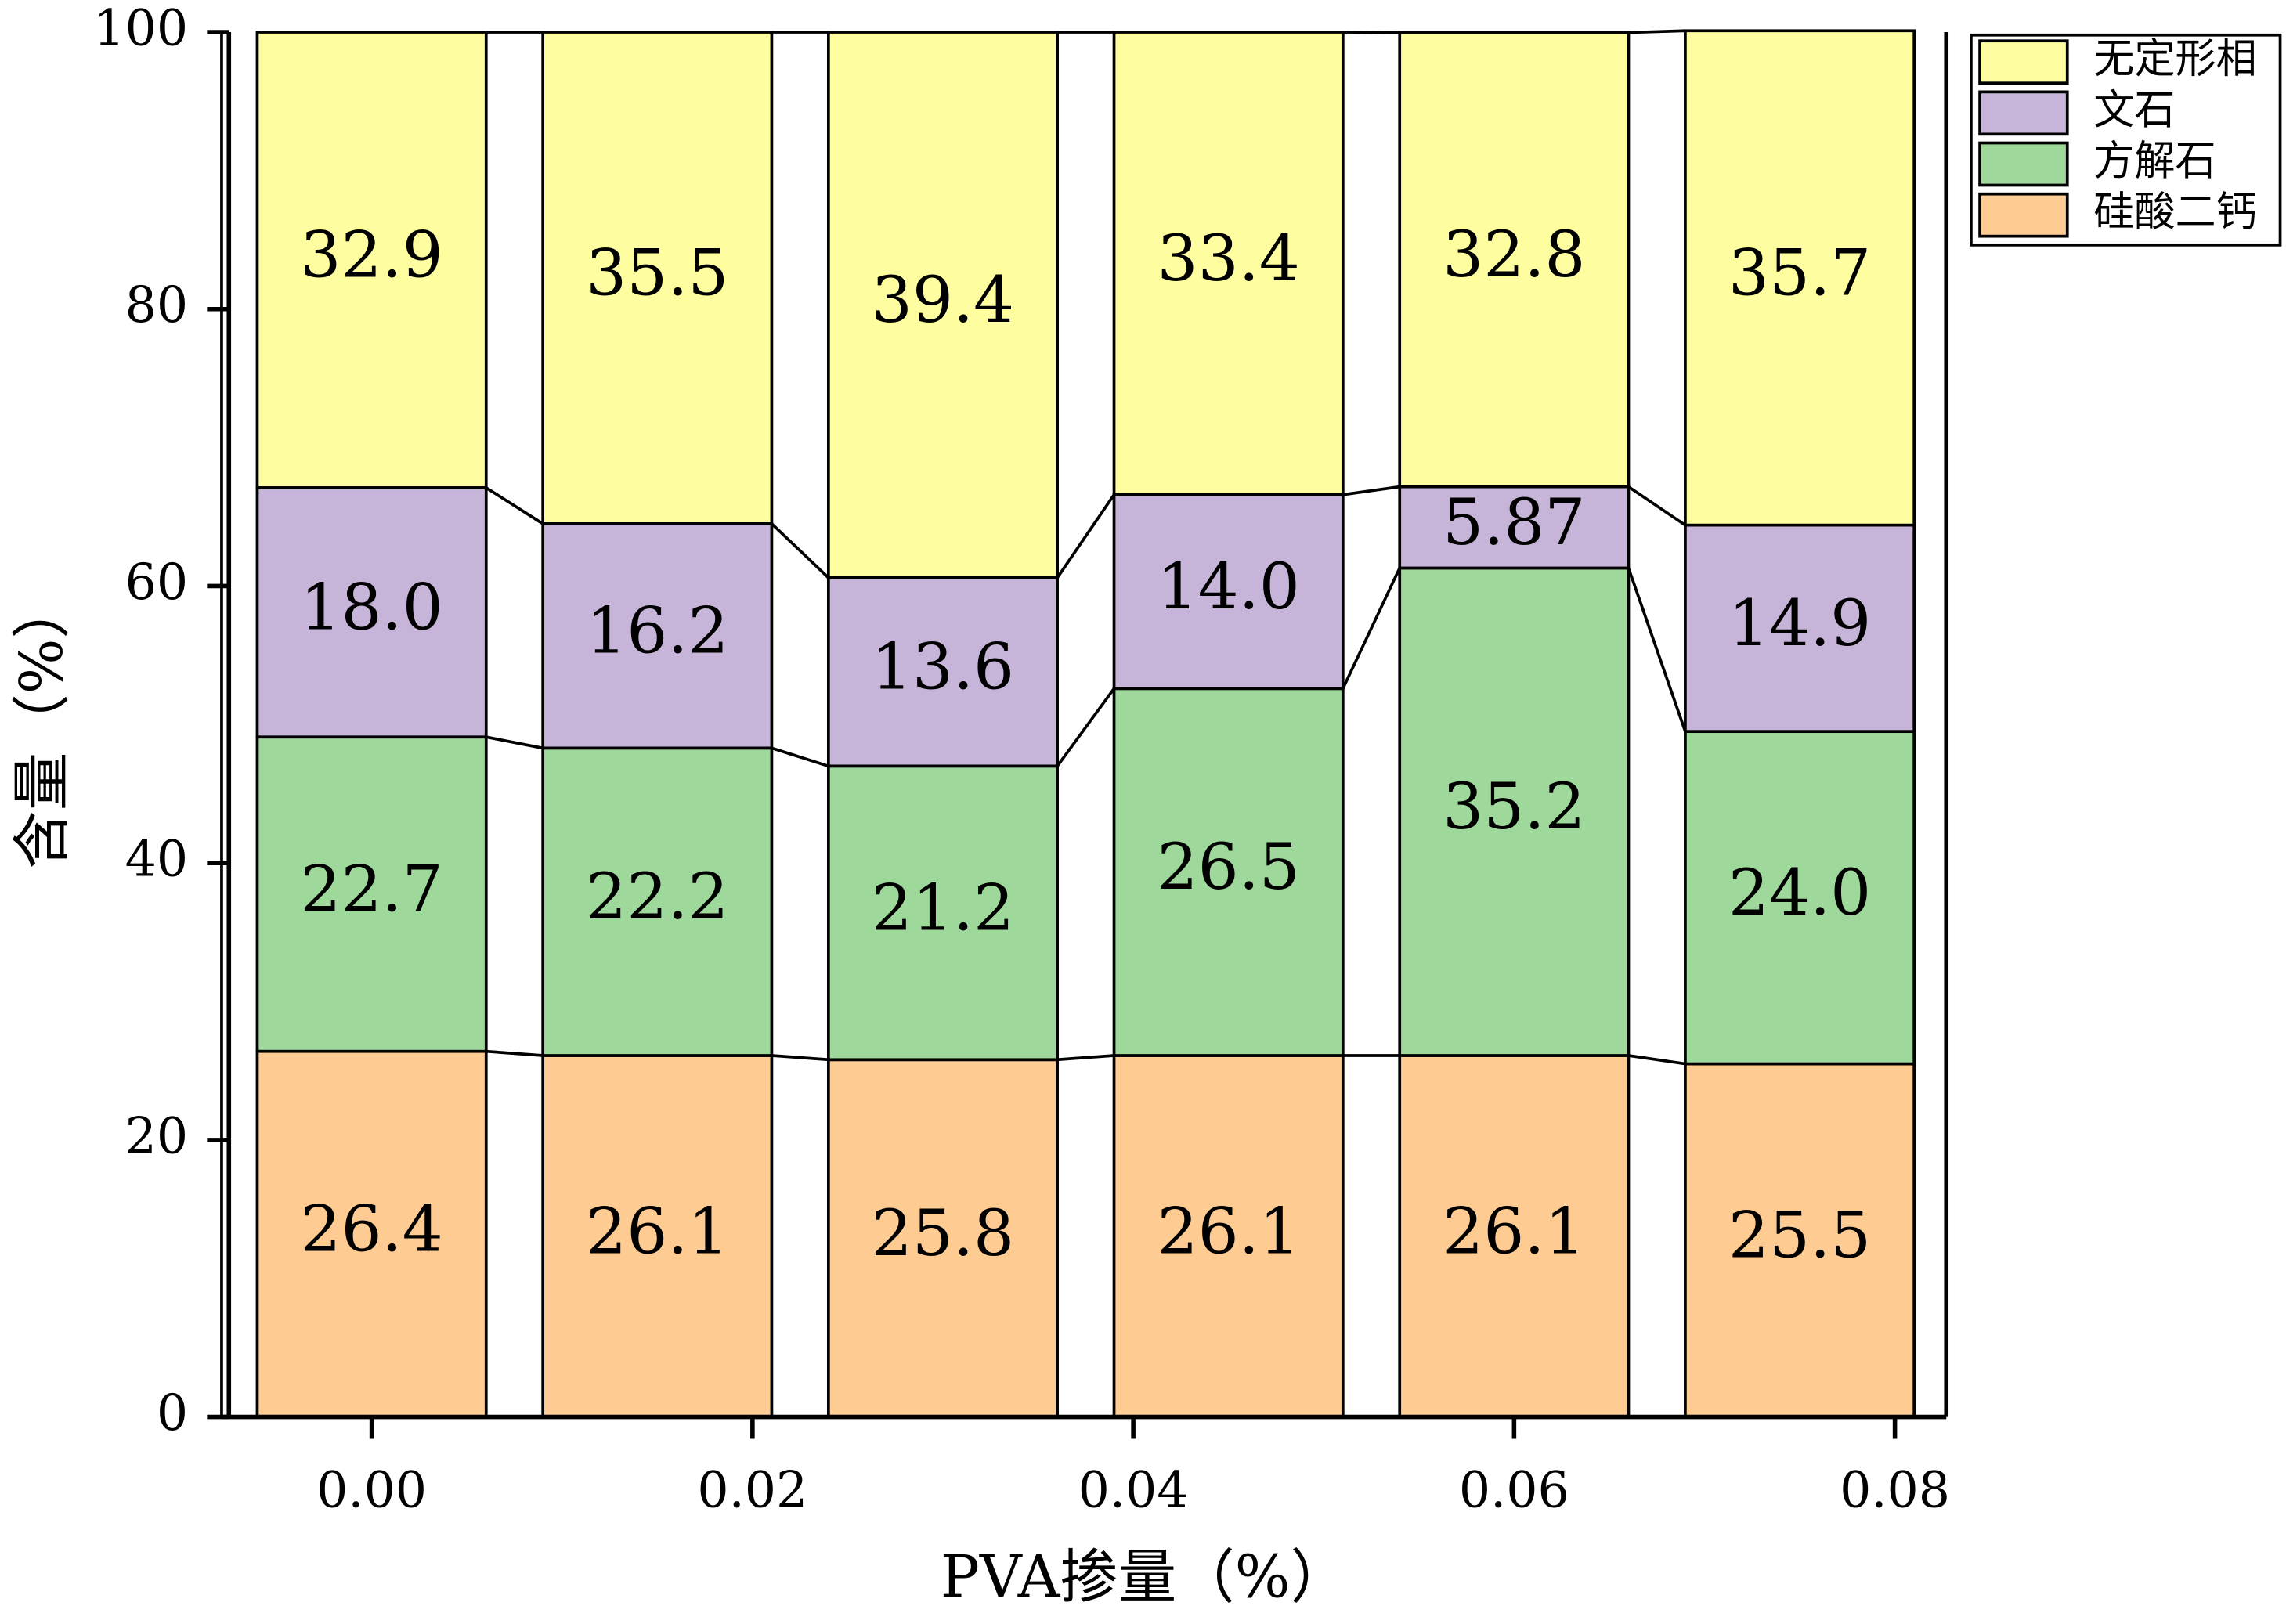 This screenshot has height=1624, width=2286. I want to click on value-label: 22.2, so click(657, 897).